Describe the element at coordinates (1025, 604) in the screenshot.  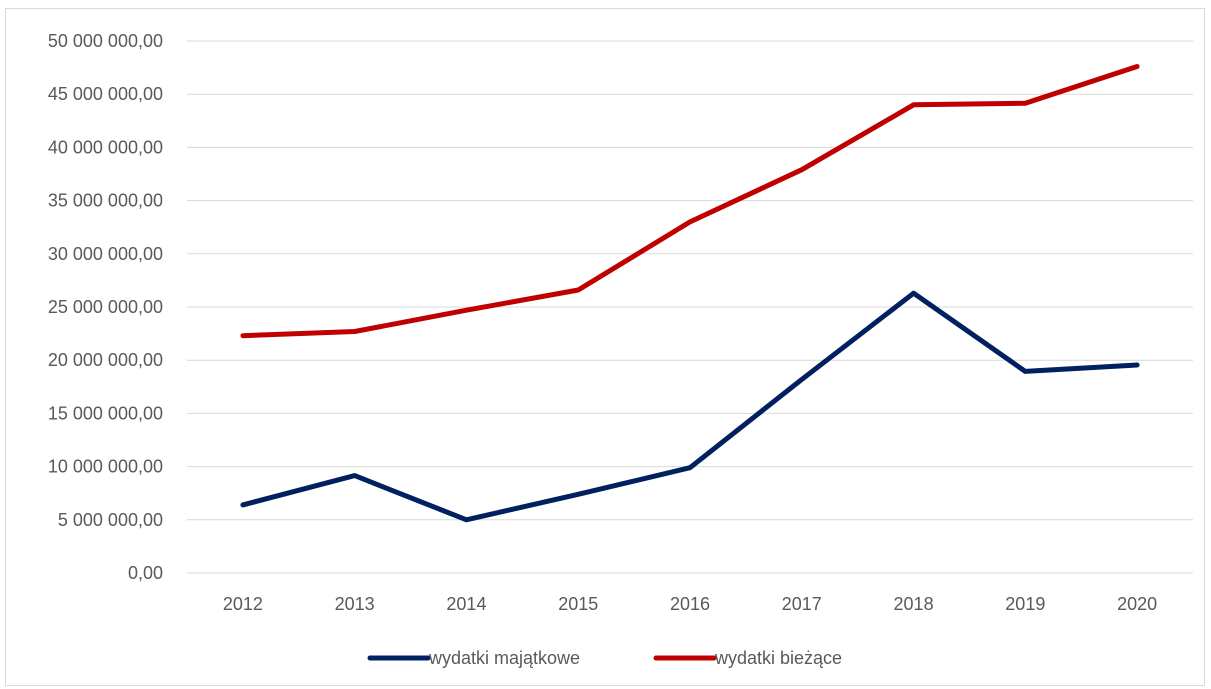
I see `x-tick-label: 2019` at that location.